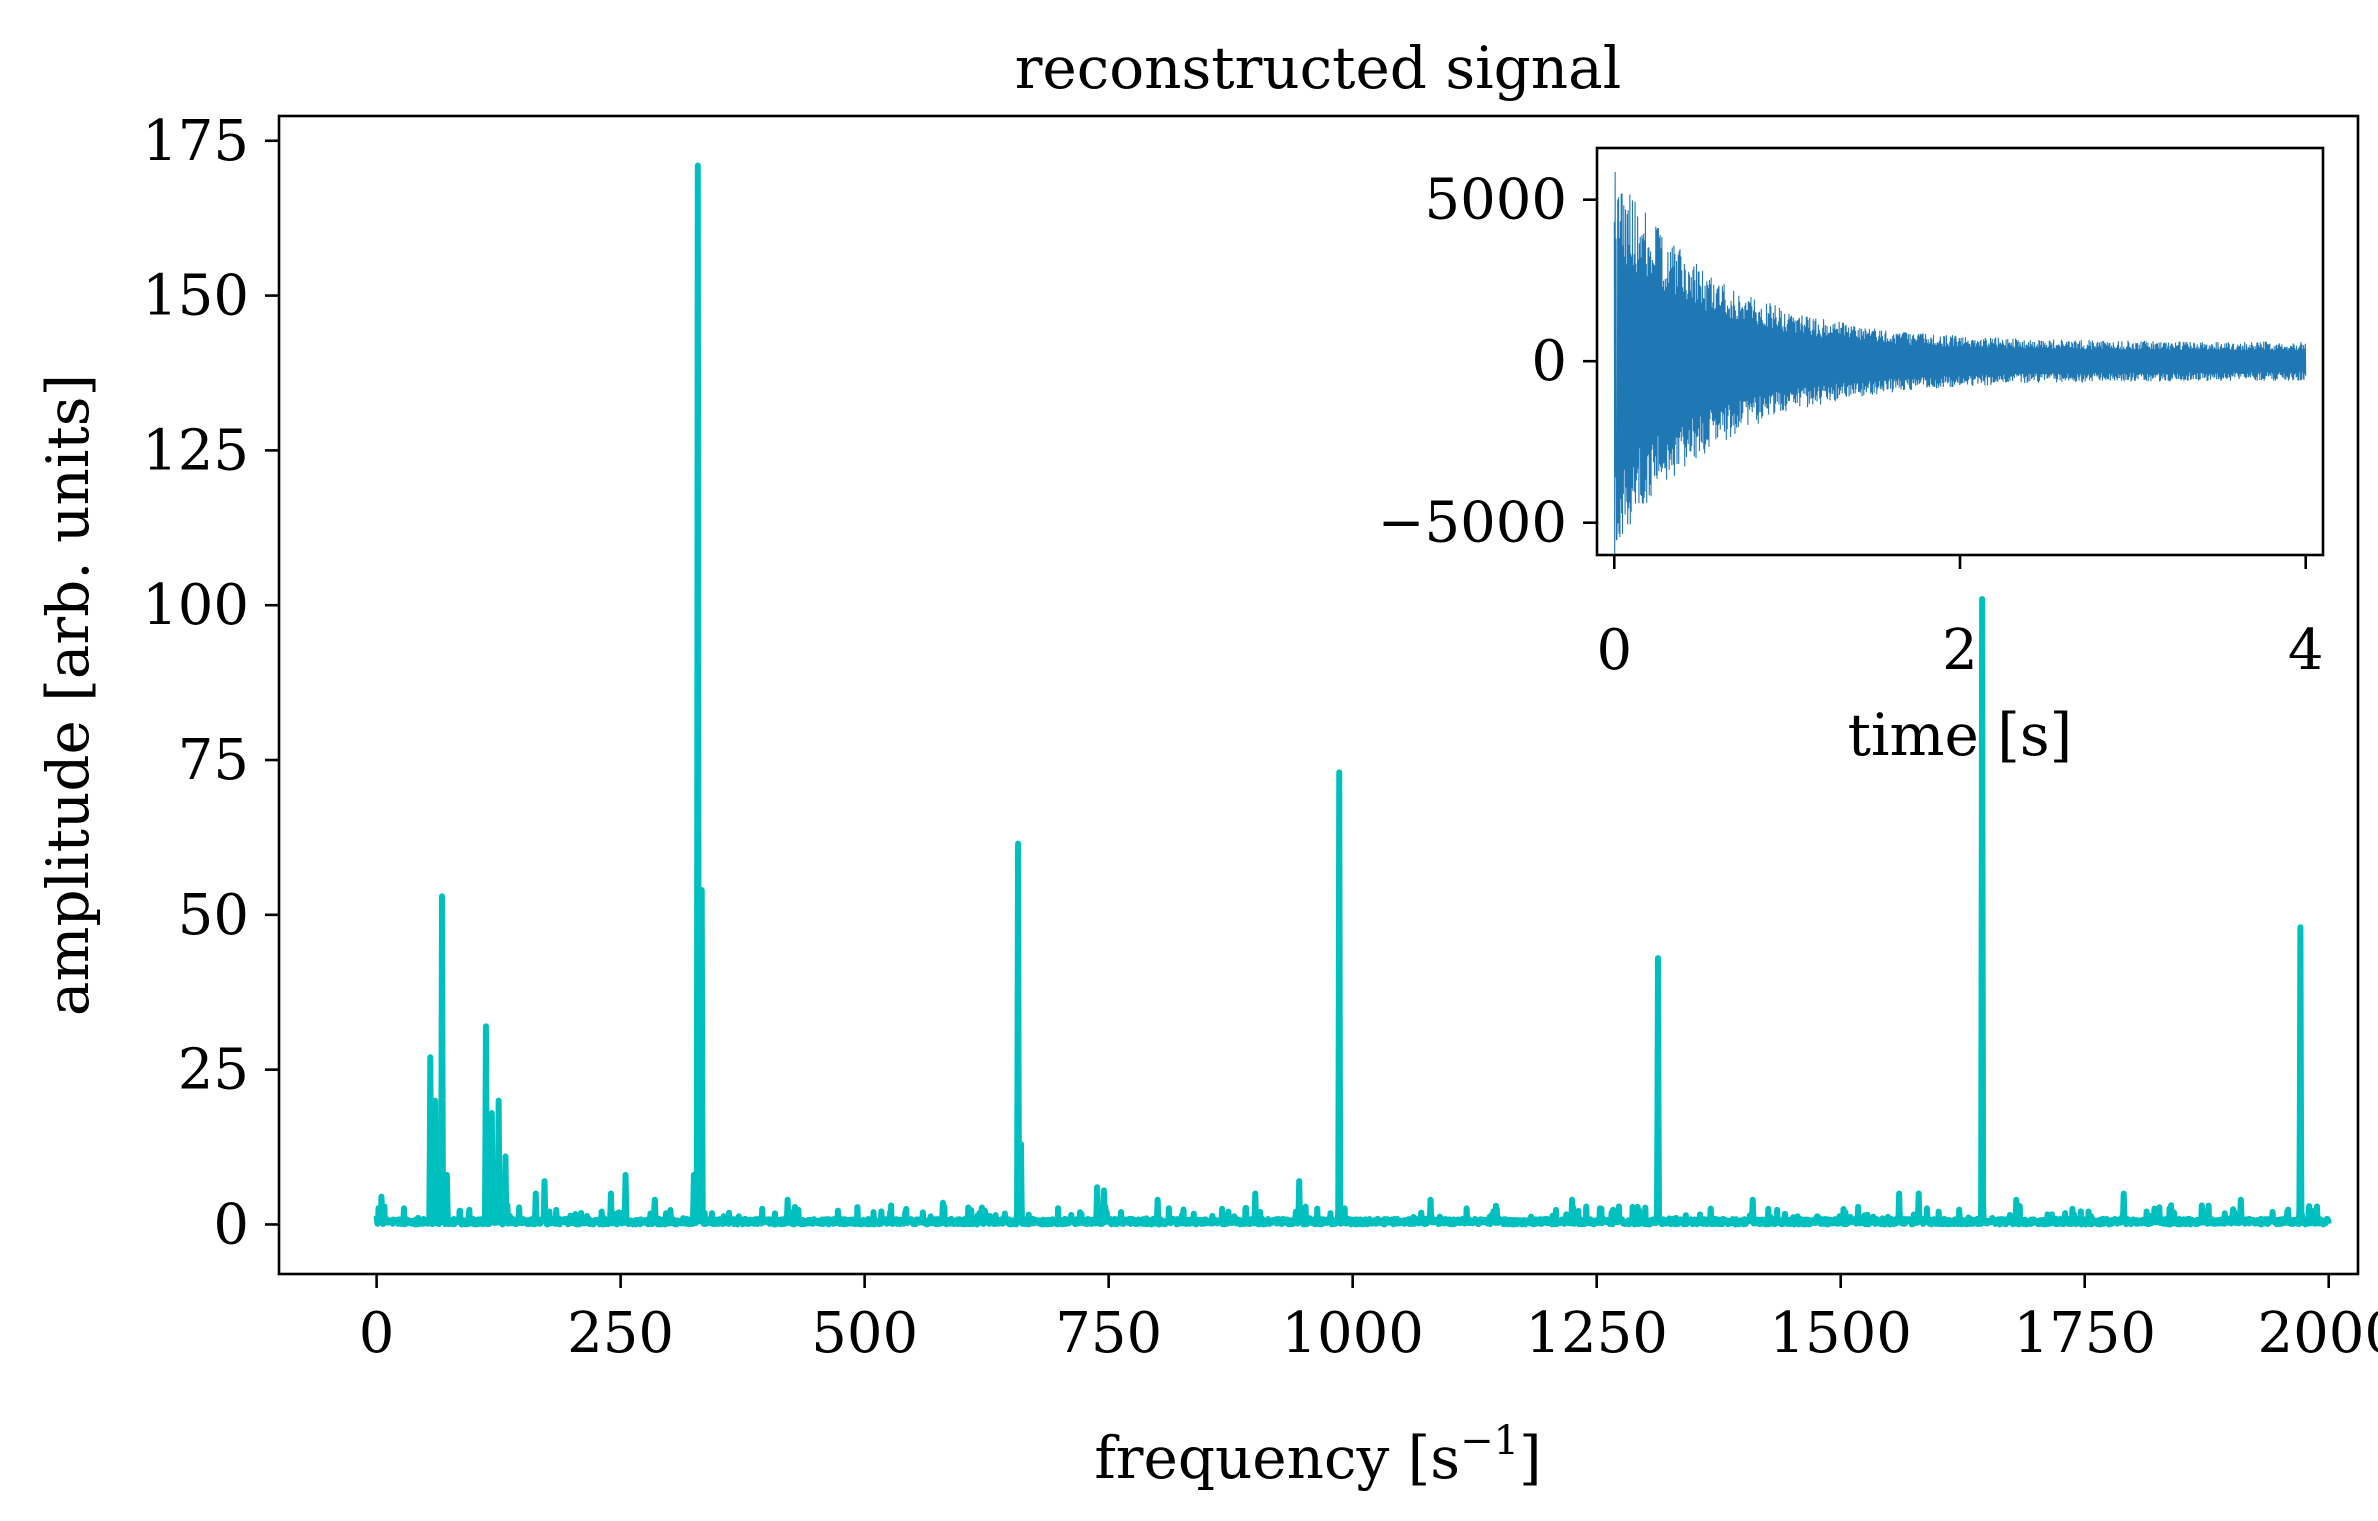  What do you see at coordinates (1318, 68) in the screenshot?
I see `main-title: reconstructed signal` at bounding box center [1318, 68].